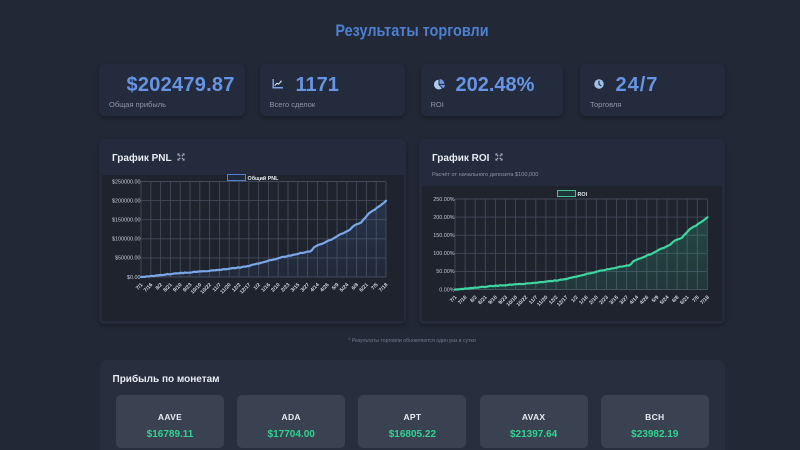 This screenshot has height=450, width=800. I want to click on svg-text: 250.00%, so click(443, 200).